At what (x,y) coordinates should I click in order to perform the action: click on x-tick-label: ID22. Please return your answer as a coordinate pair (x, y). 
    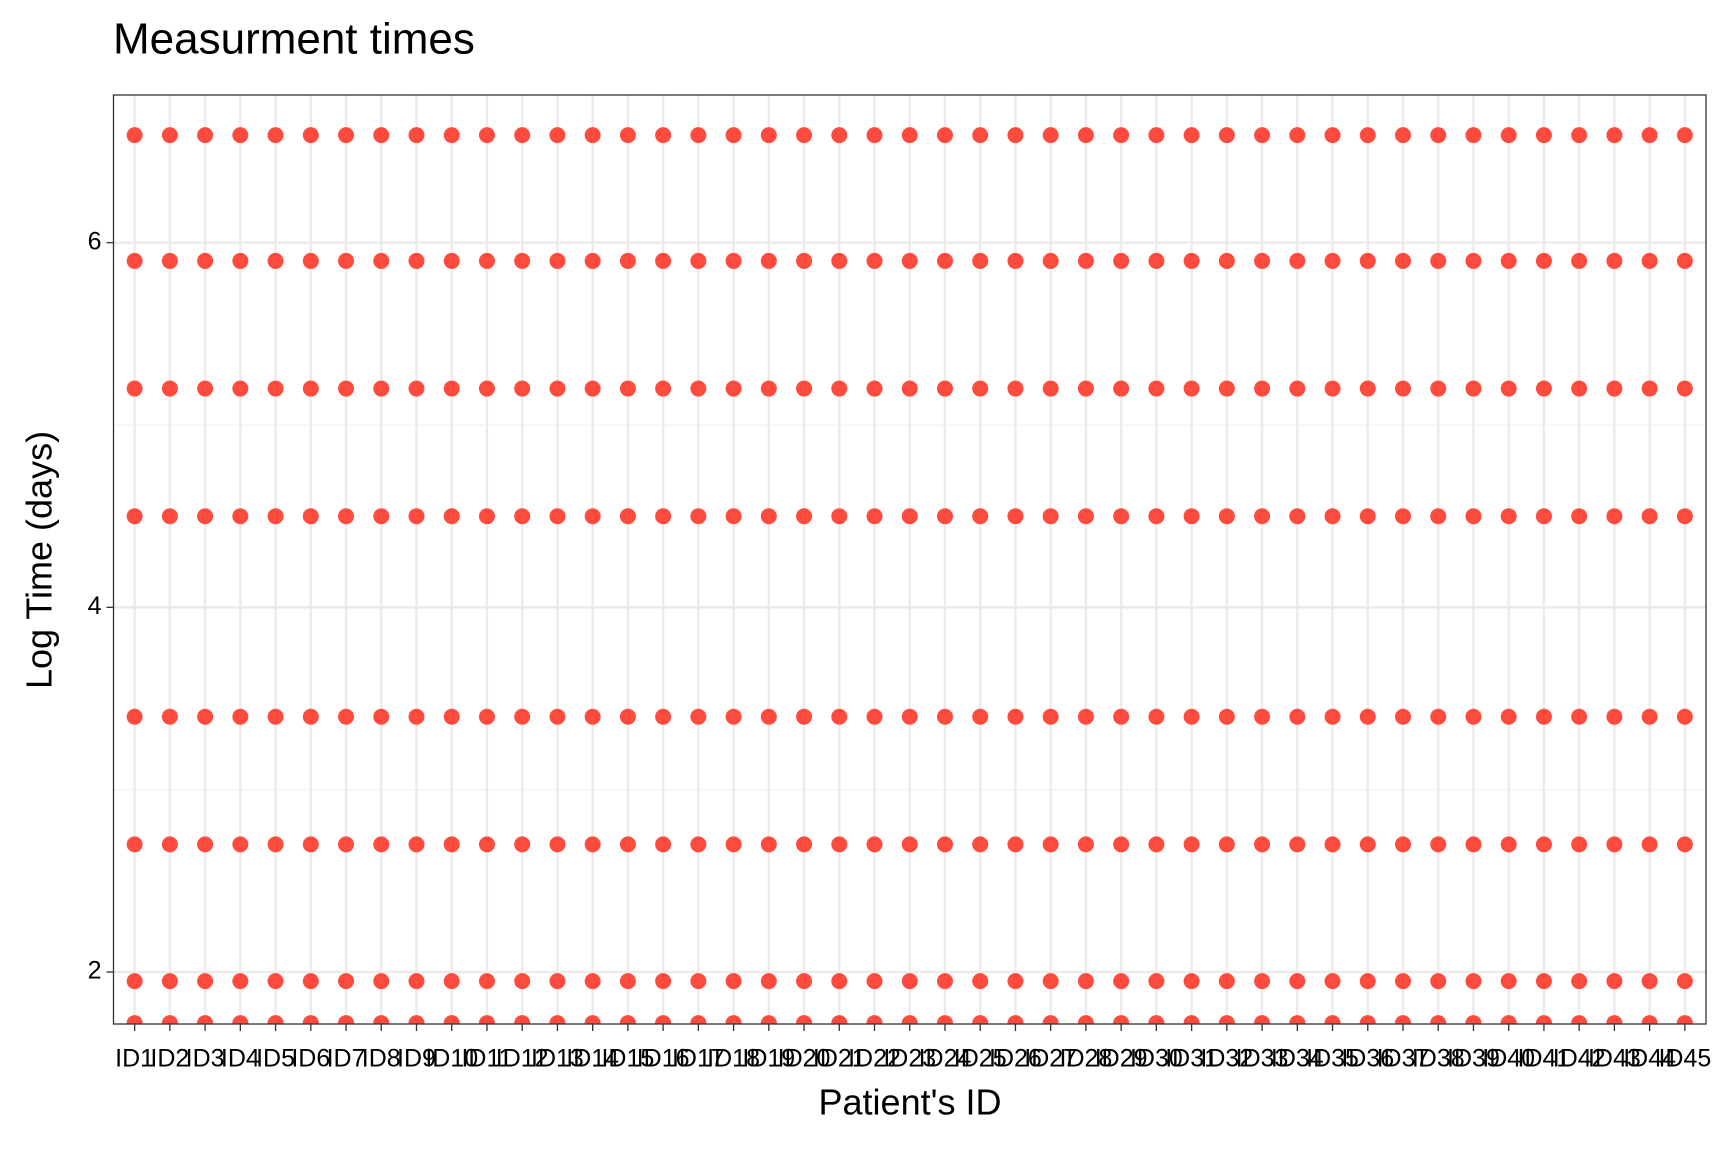
    Looking at the image, I should click on (874, 1059).